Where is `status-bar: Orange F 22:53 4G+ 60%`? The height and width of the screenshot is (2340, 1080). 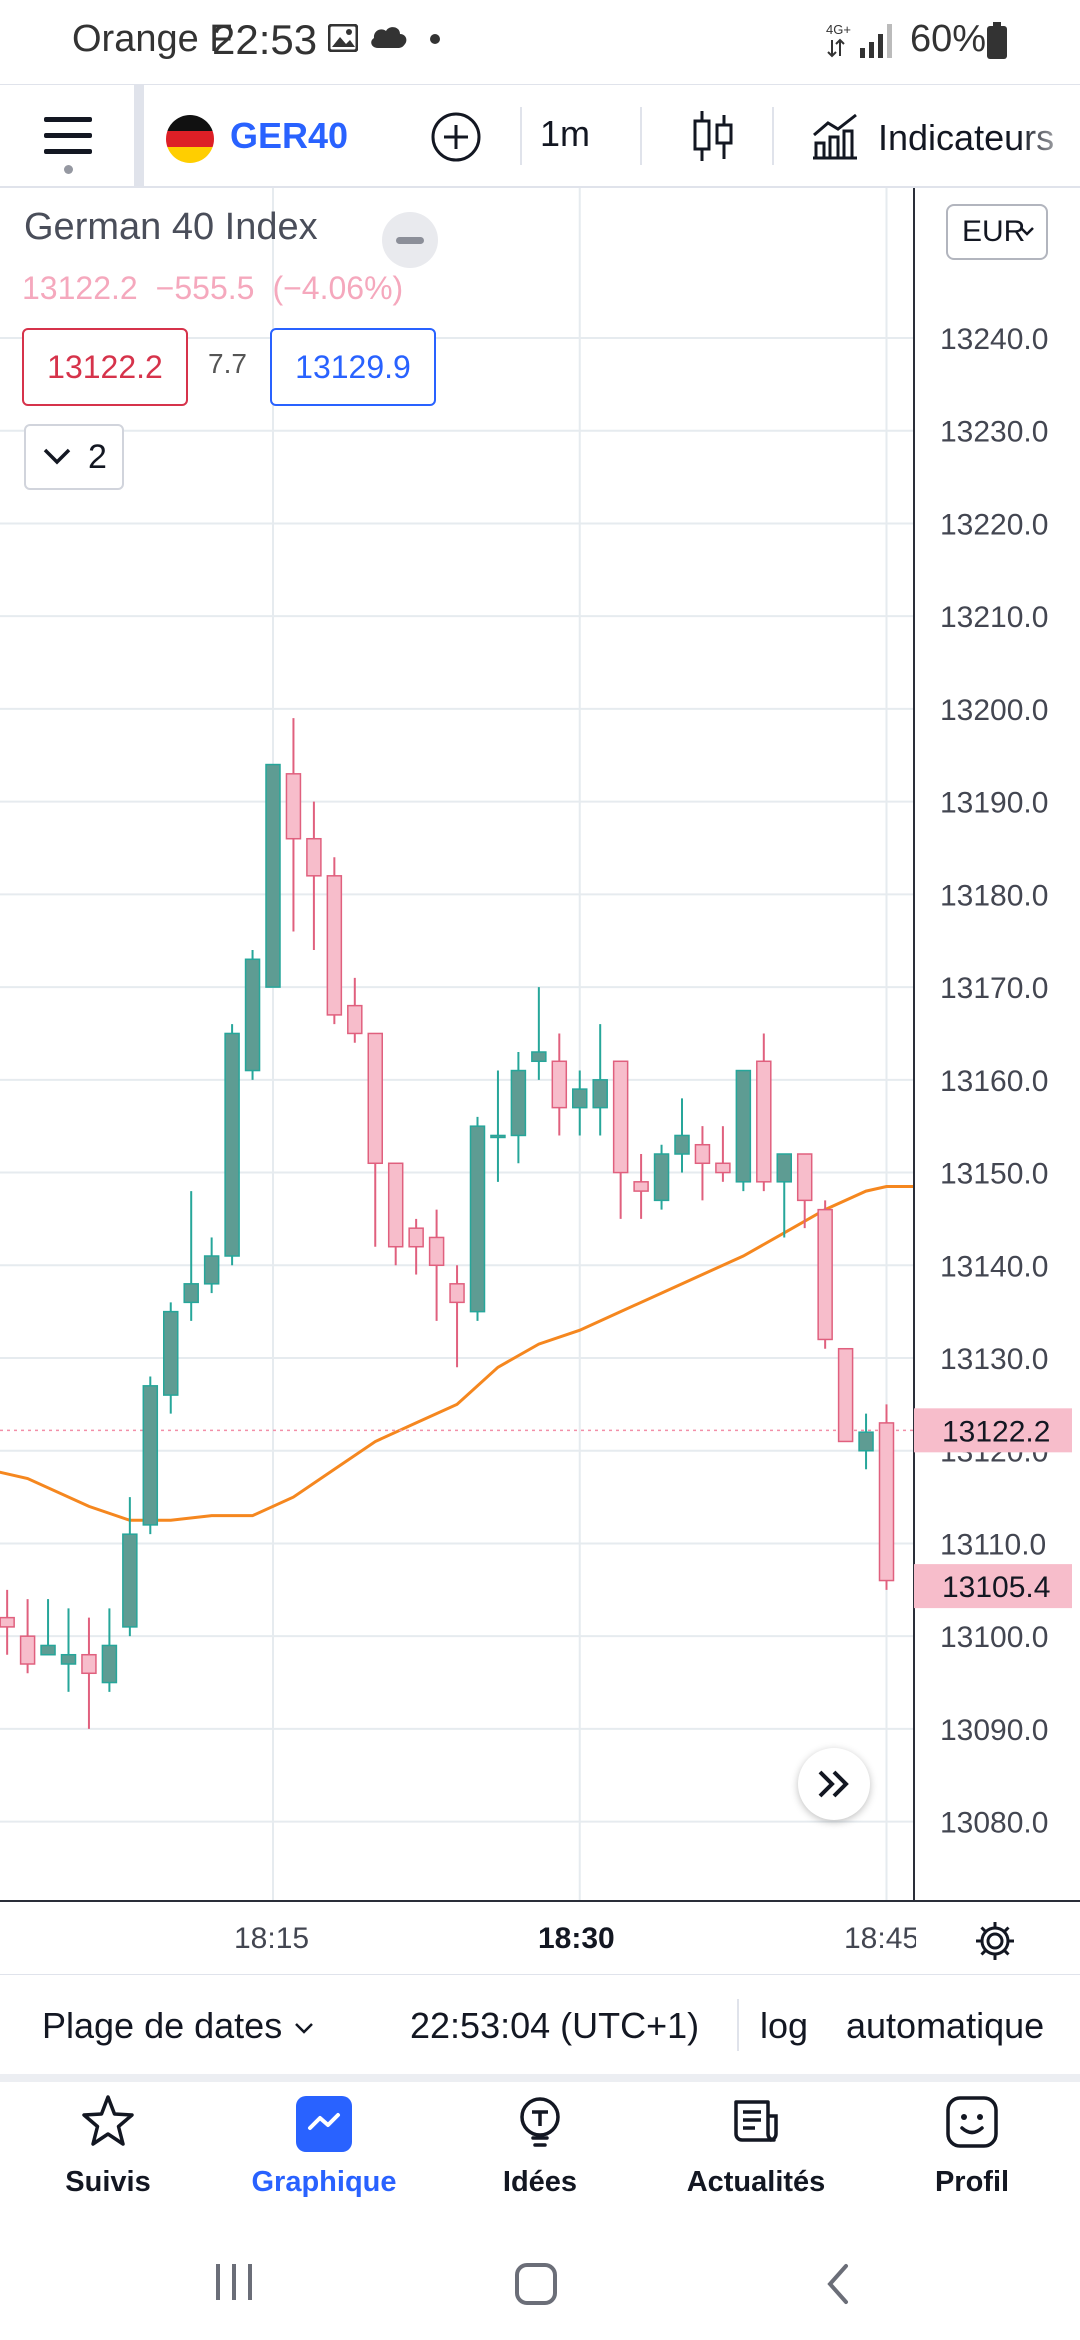 status-bar: Orange F 22:53 4G+ 60% is located at coordinates (540, 42).